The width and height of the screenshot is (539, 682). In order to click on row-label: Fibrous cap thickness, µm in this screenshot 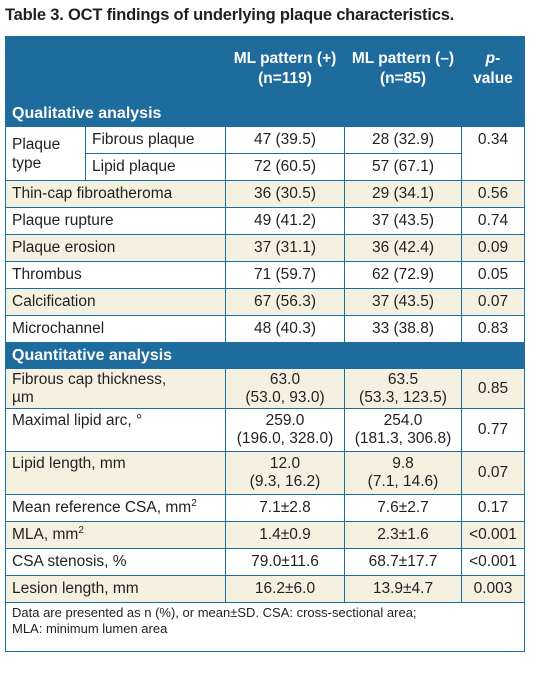, I will do `click(115, 388)`.